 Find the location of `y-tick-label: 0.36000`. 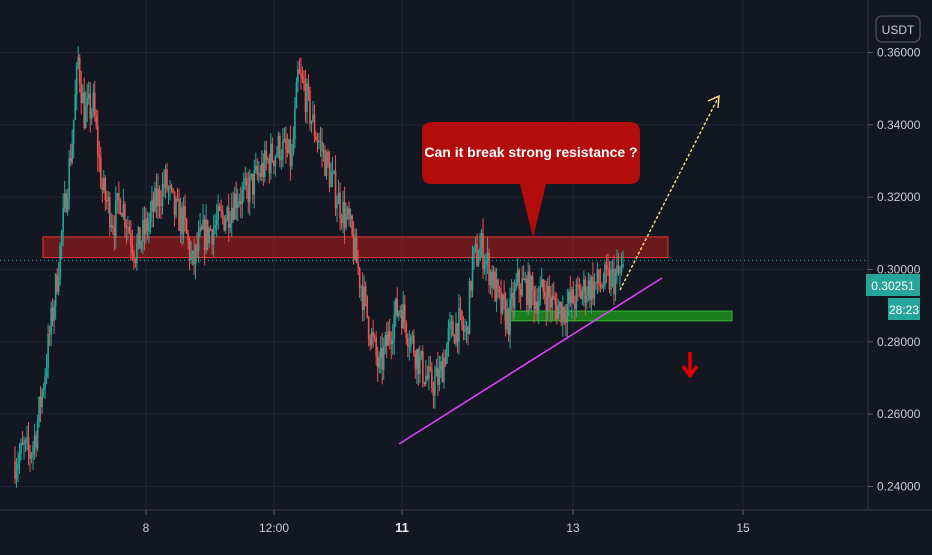

y-tick-label: 0.36000 is located at coordinates (899, 52).